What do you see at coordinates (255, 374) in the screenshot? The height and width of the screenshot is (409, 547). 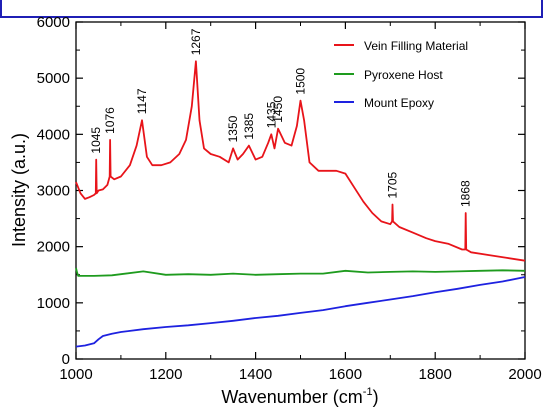 I see `x-tick-label: 1400` at bounding box center [255, 374].